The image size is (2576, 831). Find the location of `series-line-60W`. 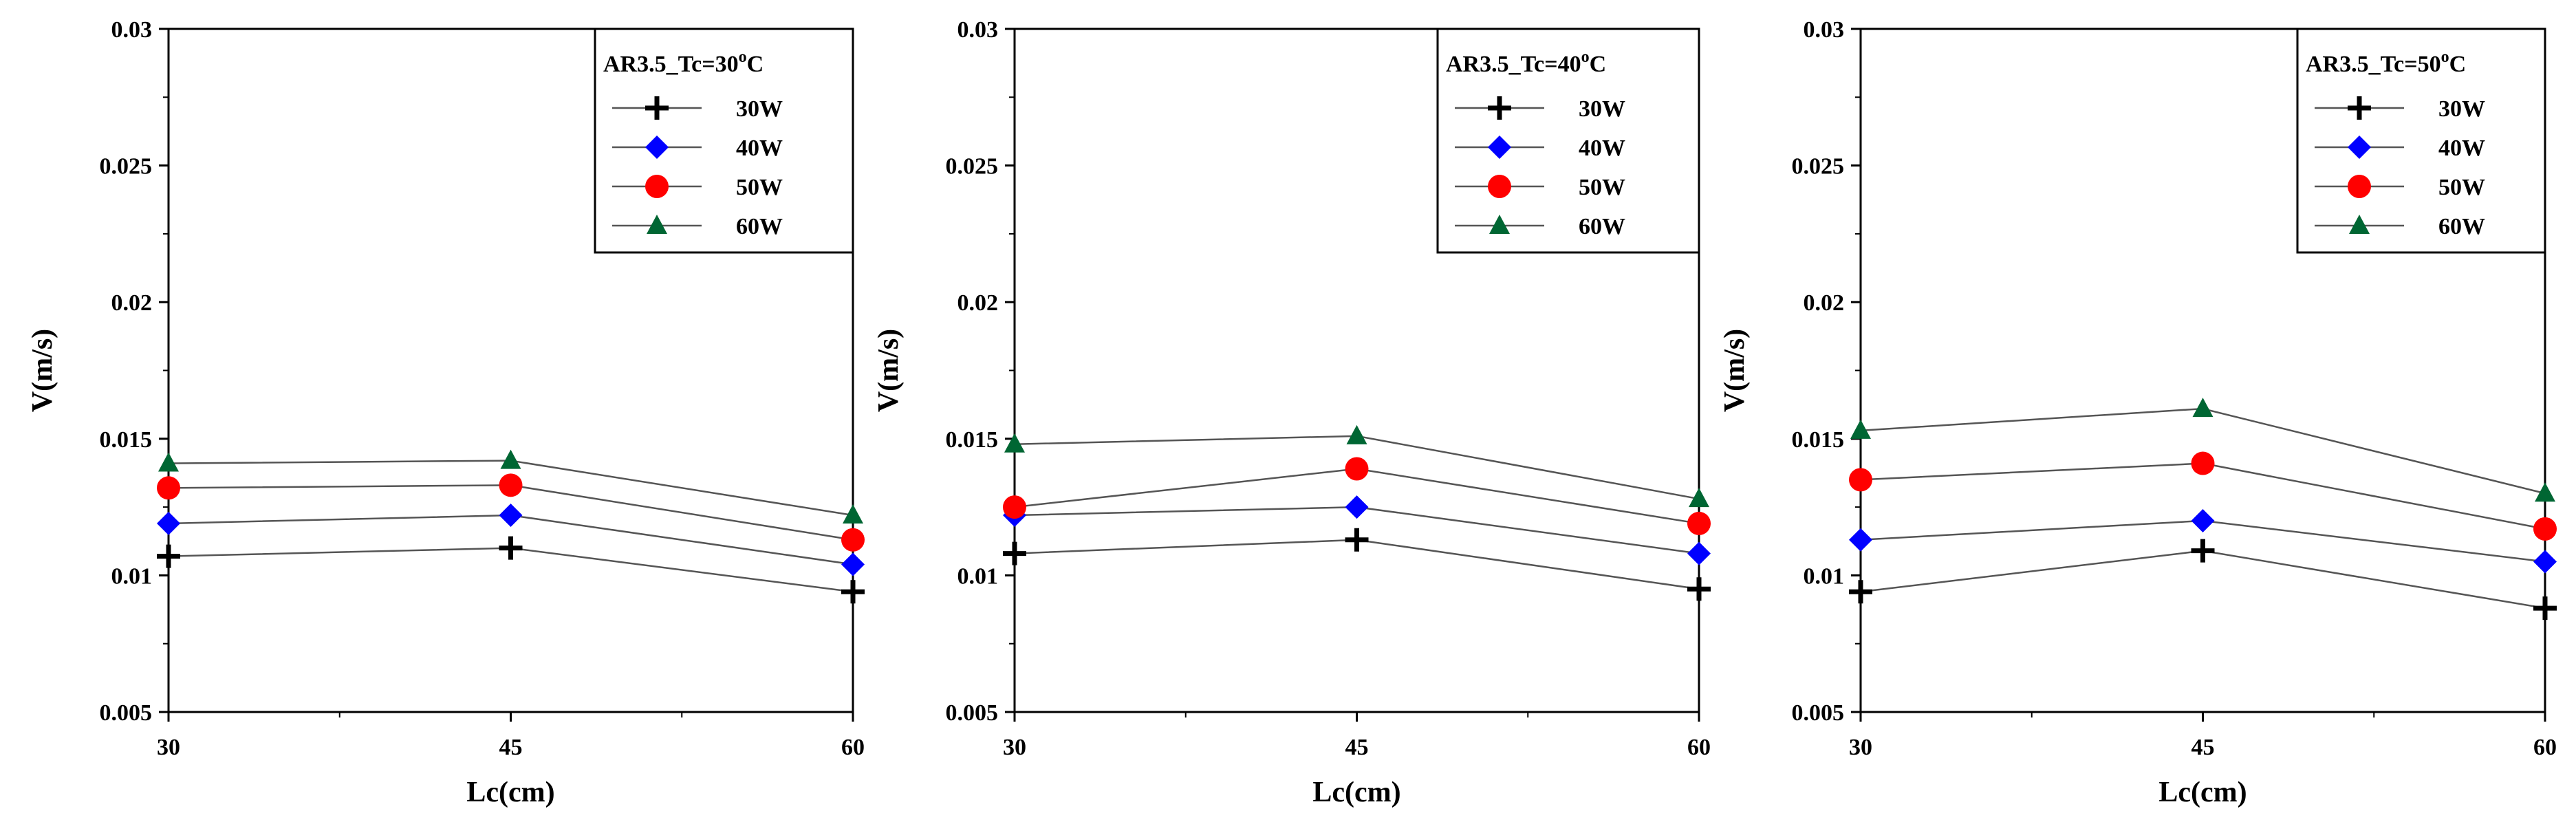

series-line-60W is located at coordinates (2203, 451).